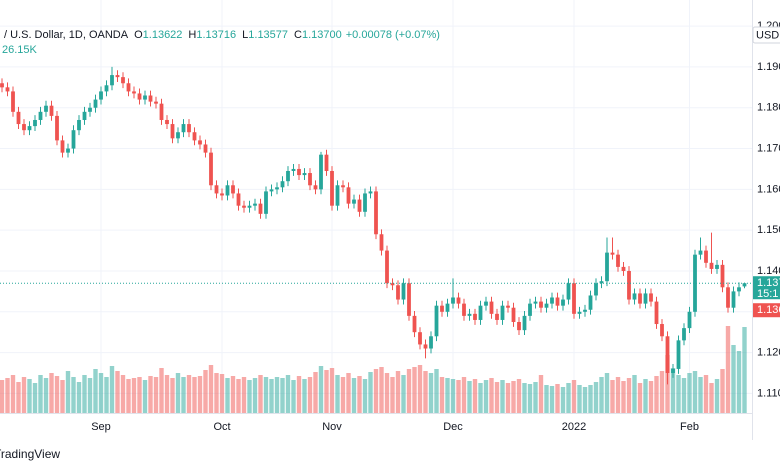  What do you see at coordinates (163, 35) in the screenshot?
I see `legend-item: 1.13622` at bounding box center [163, 35].